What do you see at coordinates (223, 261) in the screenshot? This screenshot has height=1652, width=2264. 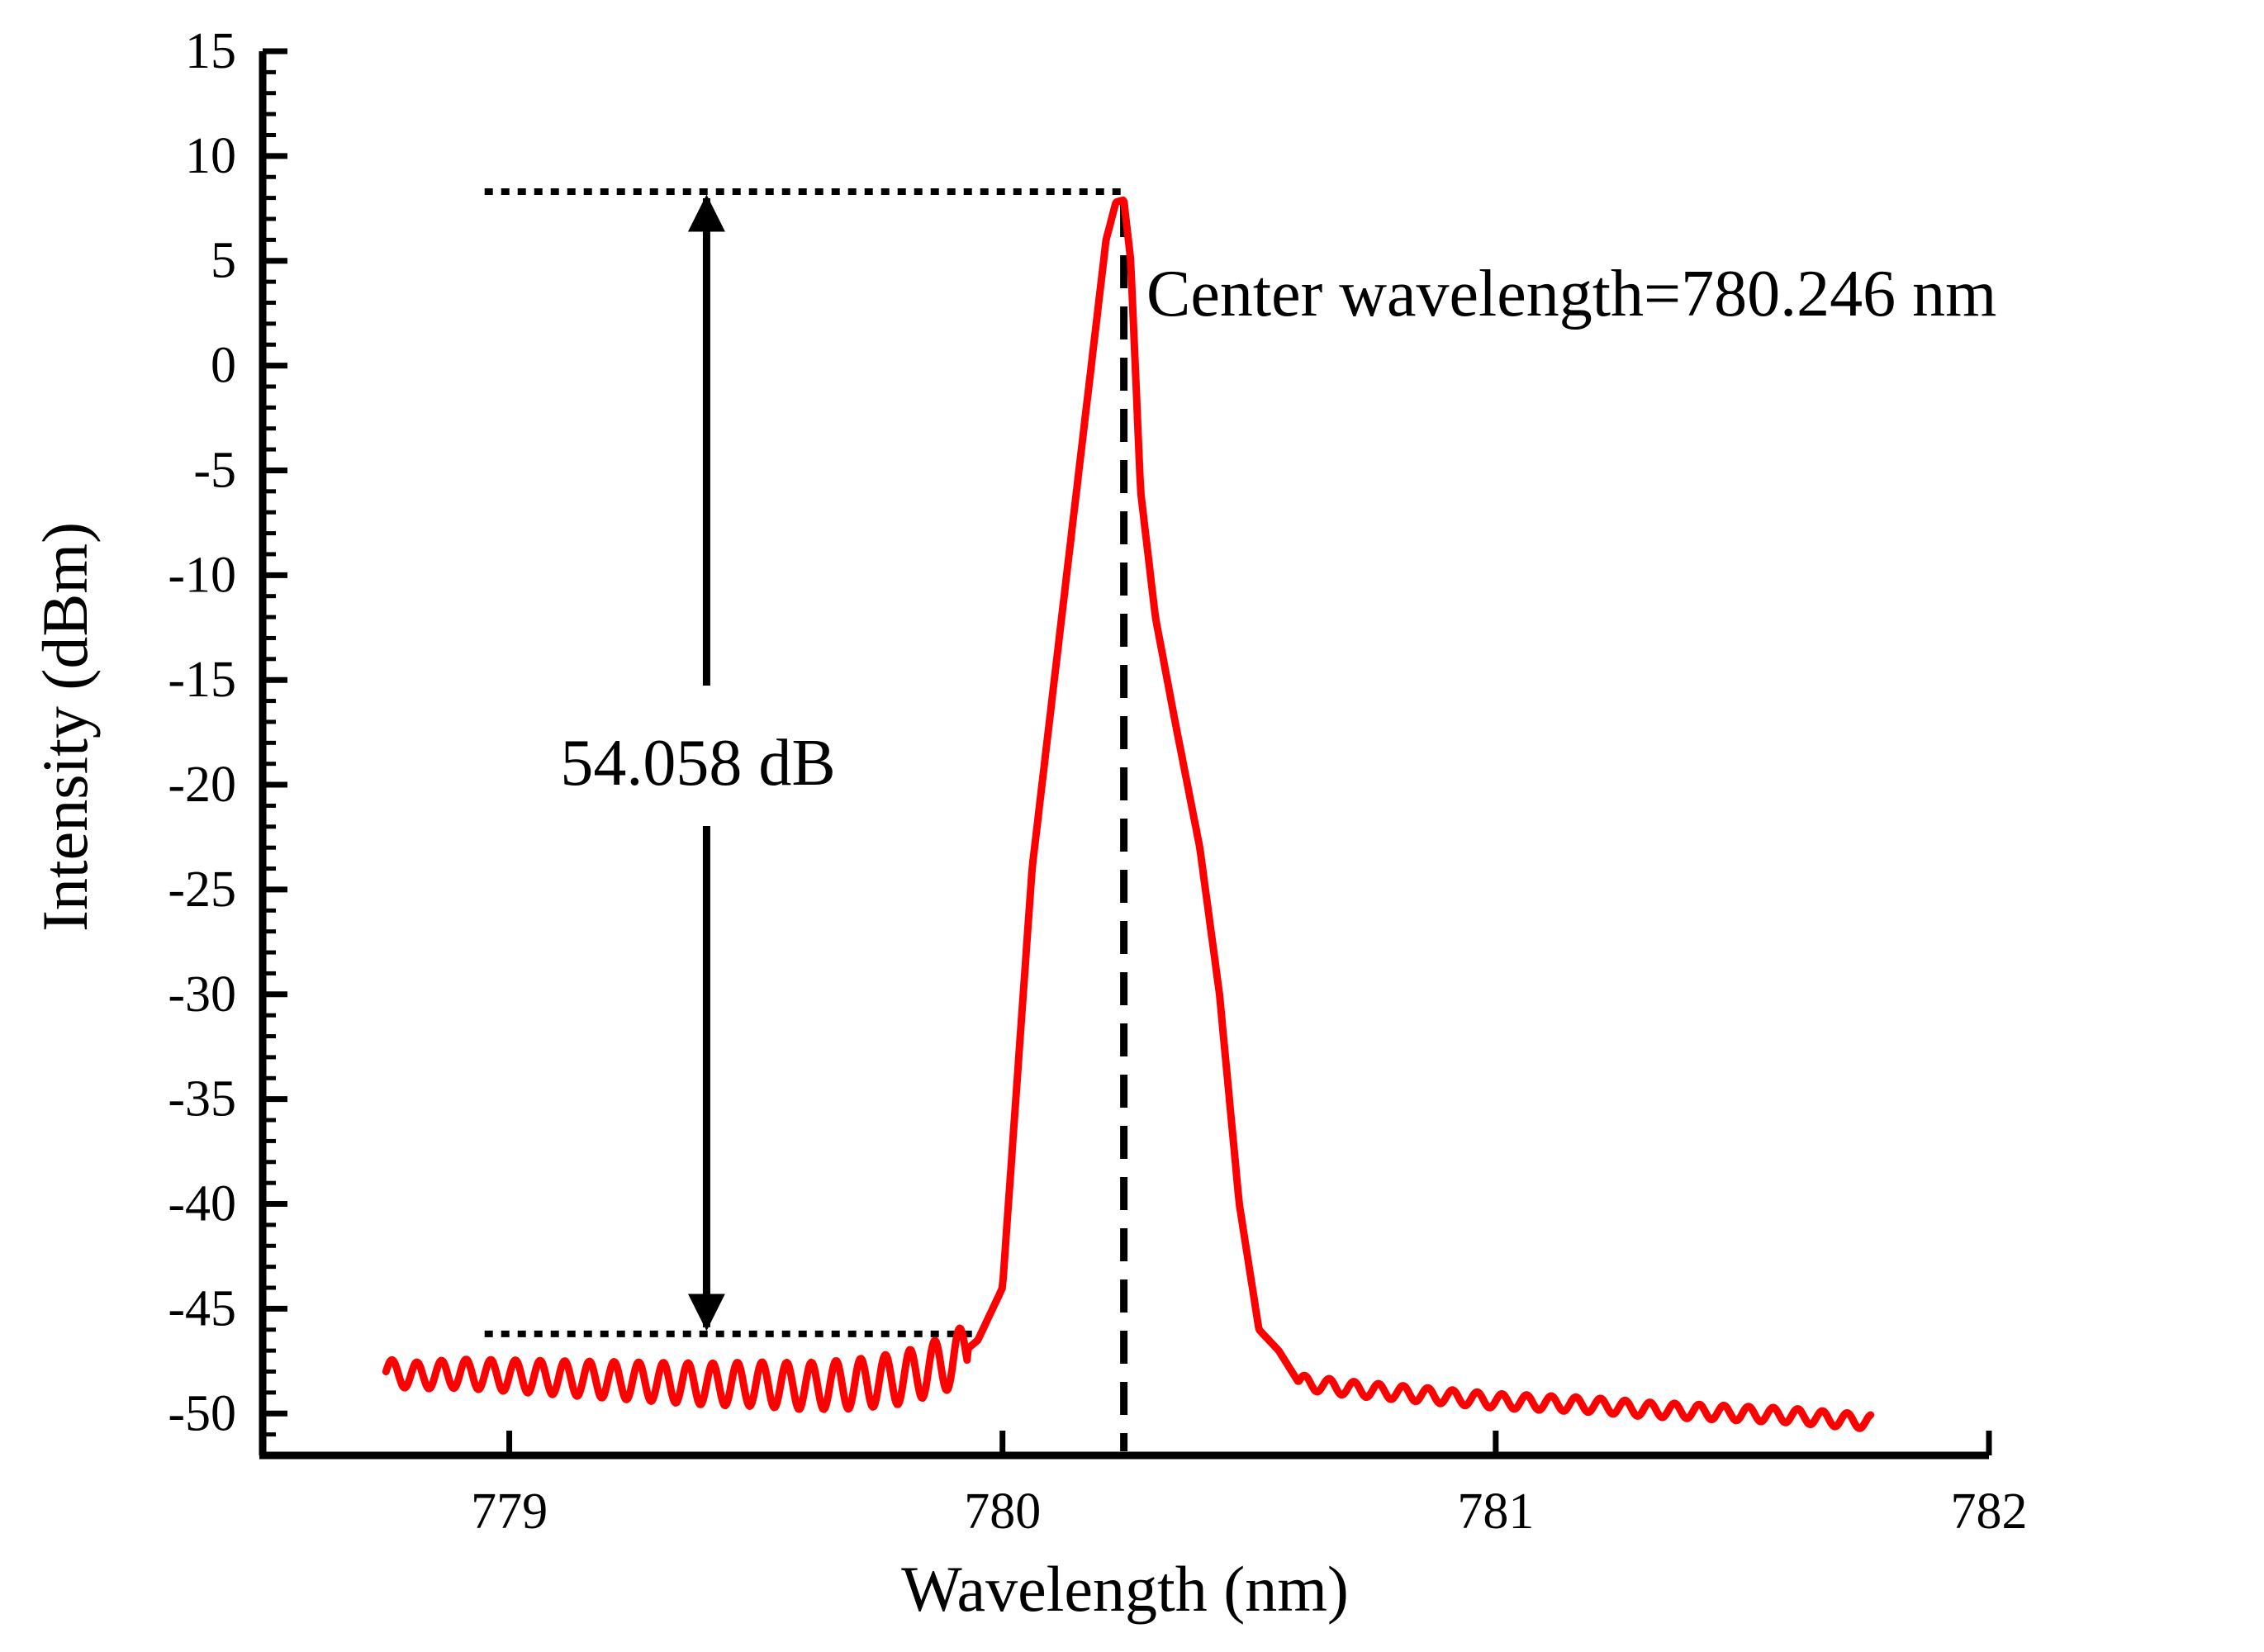 I see `y-tick-label: 5` at bounding box center [223, 261].